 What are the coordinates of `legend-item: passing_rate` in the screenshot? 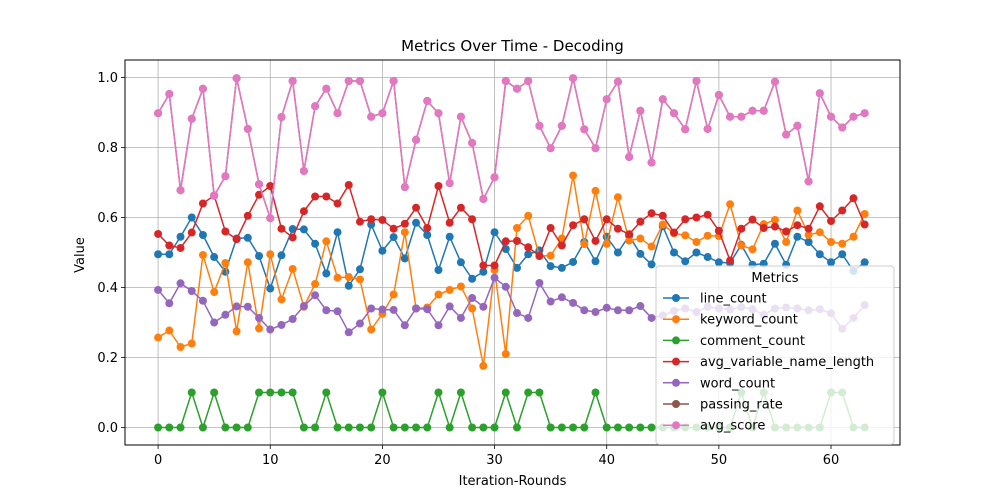 It's located at (723, 405).